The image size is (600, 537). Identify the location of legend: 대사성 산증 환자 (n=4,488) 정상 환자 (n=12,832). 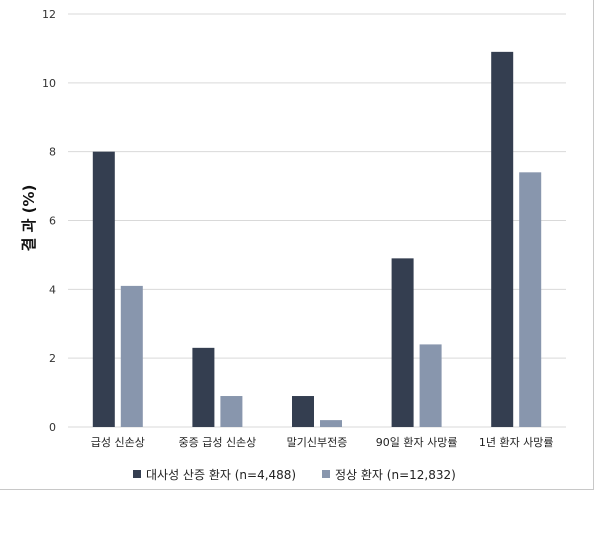
(294, 475).